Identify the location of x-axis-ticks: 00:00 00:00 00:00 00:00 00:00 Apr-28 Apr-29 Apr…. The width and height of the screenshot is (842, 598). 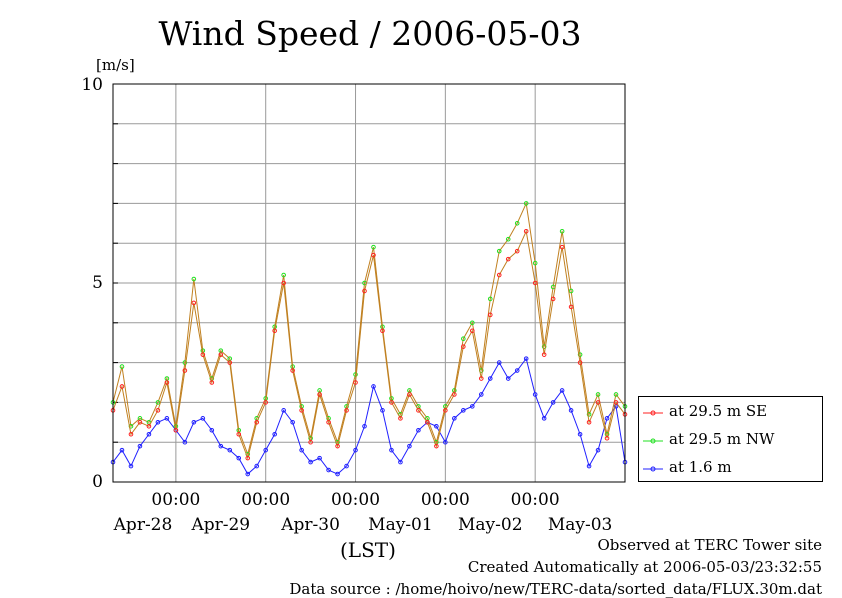
(363, 512).